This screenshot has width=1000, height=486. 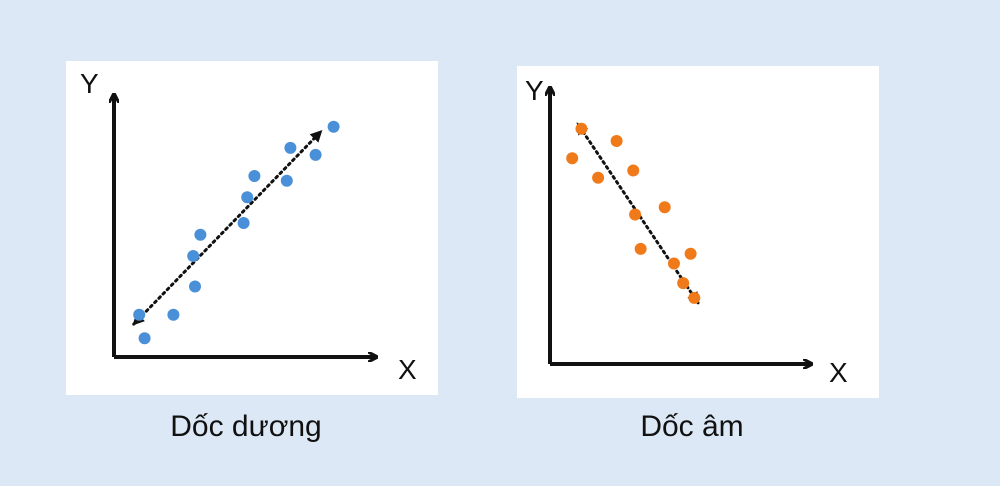 What do you see at coordinates (246, 426) in the screenshot?
I see `positive-slope-caption: Dốc dương` at bounding box center [246, 426].